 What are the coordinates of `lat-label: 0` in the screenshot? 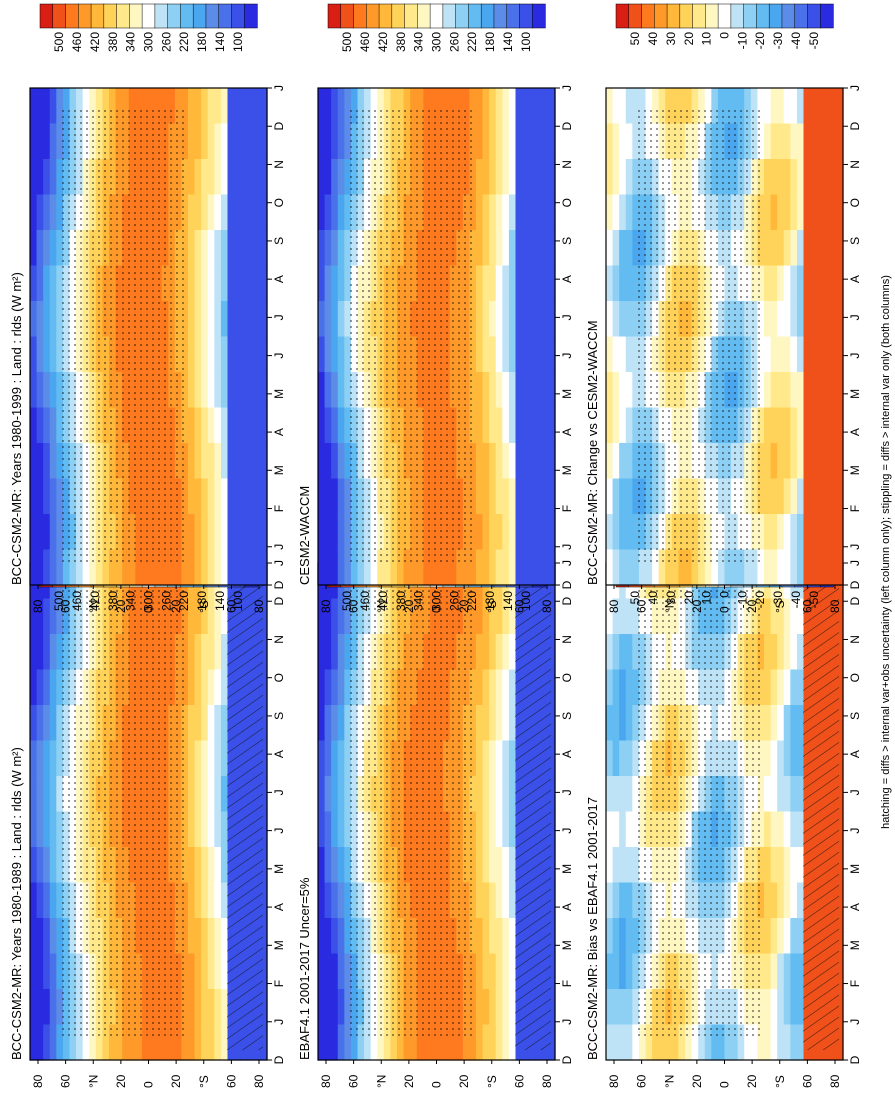 It's located at (437, 1084).